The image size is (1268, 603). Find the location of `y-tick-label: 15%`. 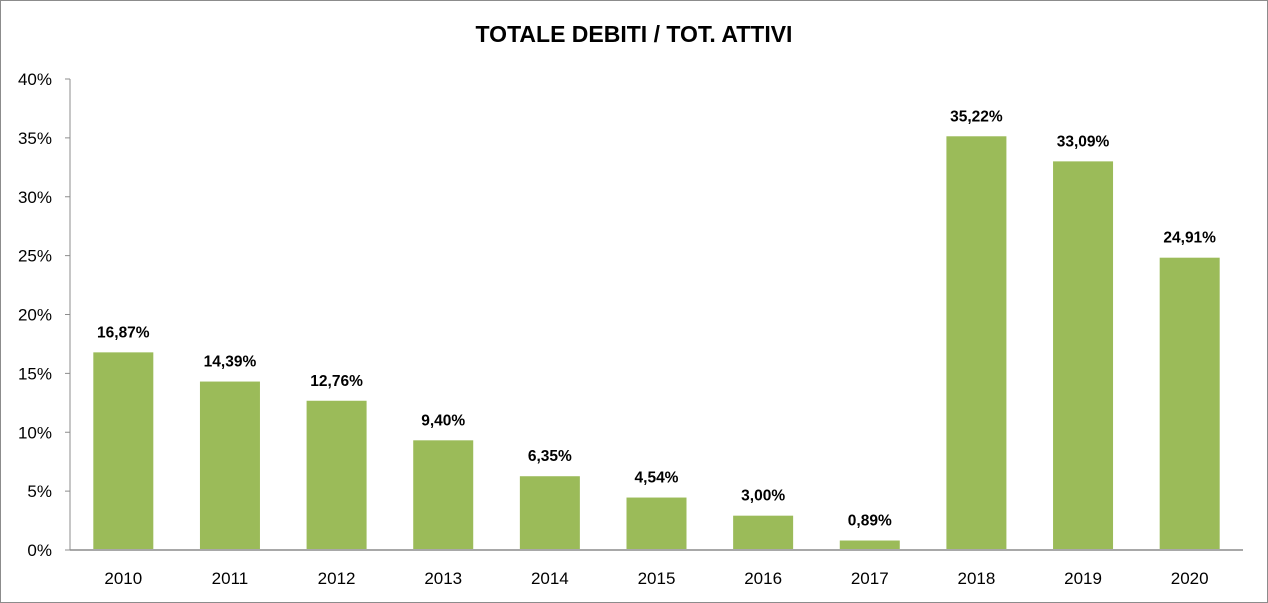

y-tick-label: 15% is located at coordinates (35, 373).